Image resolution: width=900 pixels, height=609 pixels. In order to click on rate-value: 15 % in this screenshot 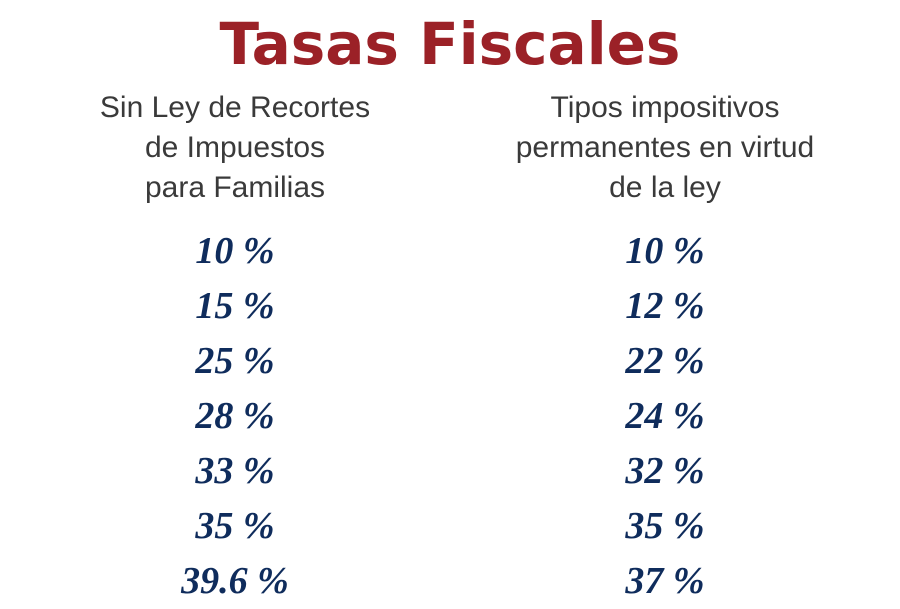, I will do `click(235, 306)`.